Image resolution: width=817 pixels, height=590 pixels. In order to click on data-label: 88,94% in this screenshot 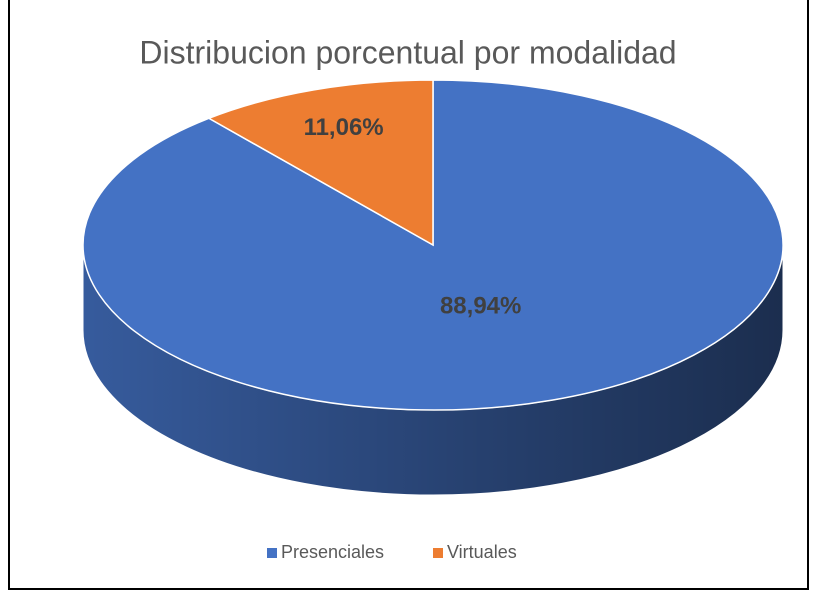, I will do `click(480, 305)`.